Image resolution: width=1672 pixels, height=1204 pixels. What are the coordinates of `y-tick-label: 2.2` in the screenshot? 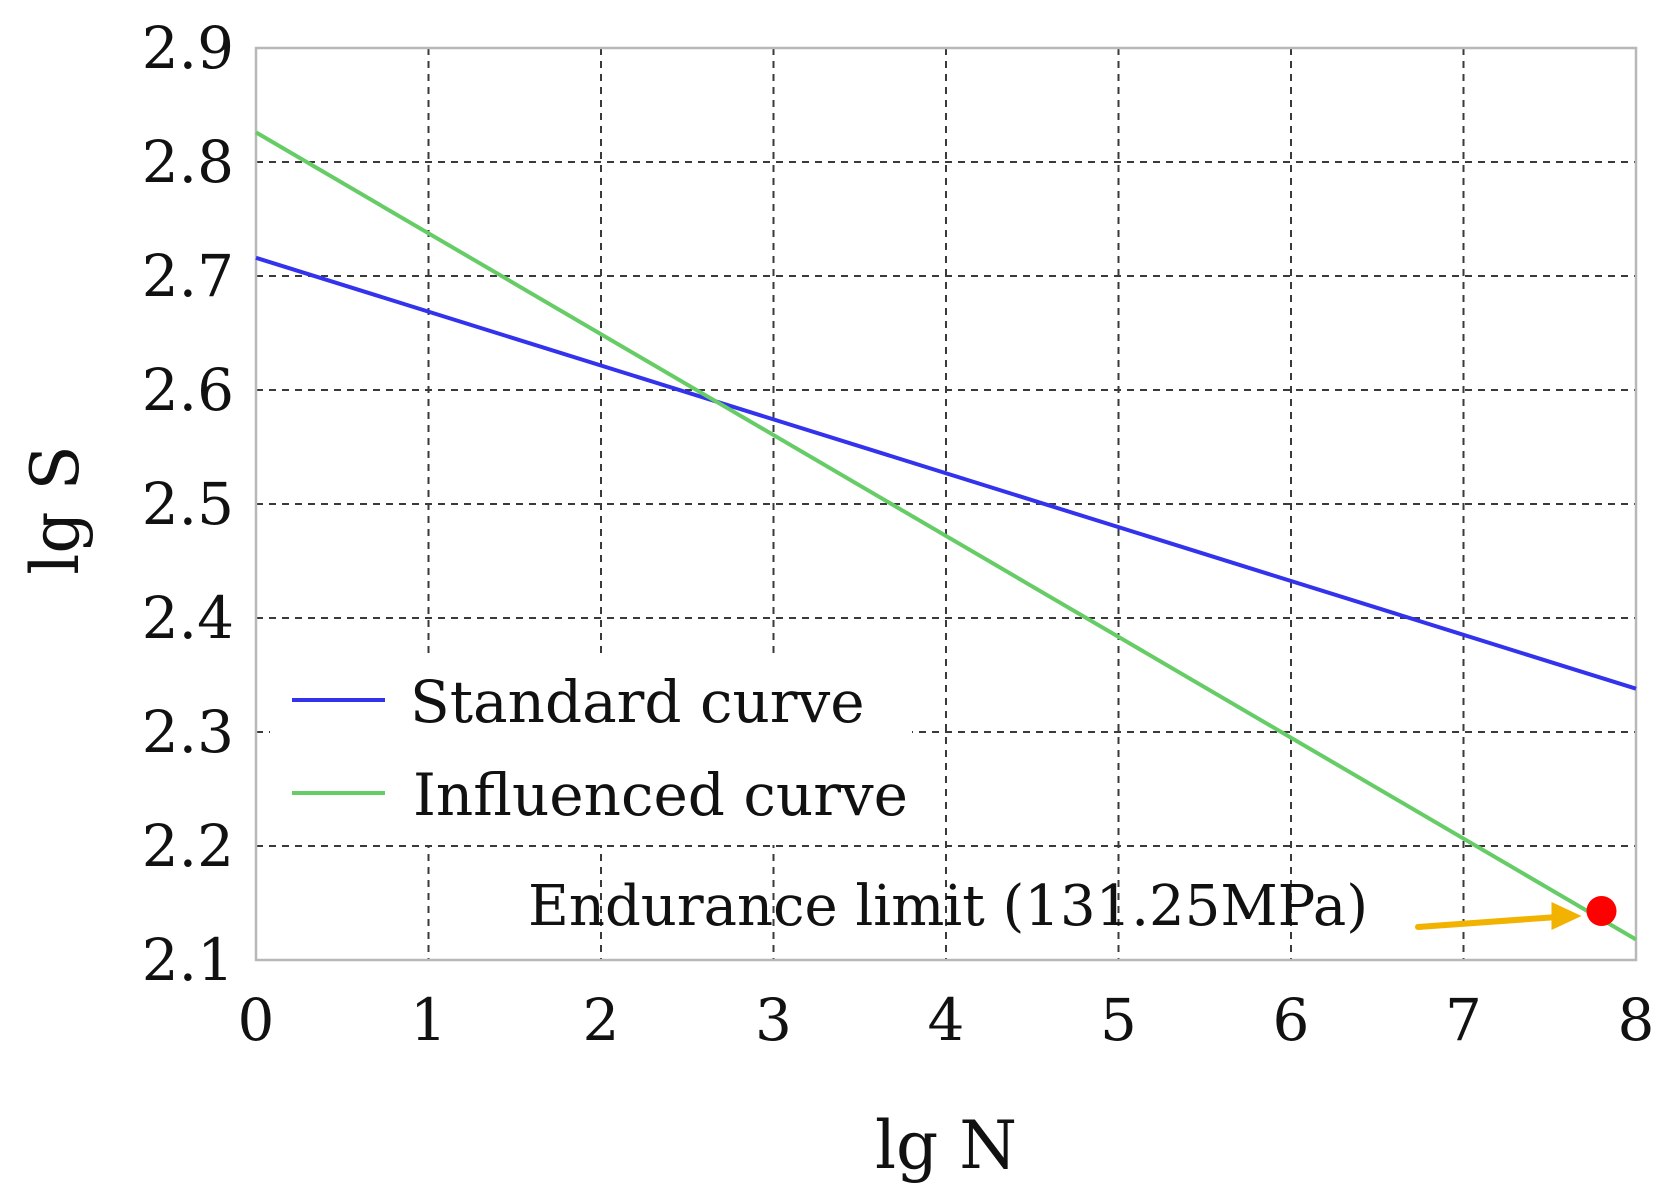 It's located at (188, 846).